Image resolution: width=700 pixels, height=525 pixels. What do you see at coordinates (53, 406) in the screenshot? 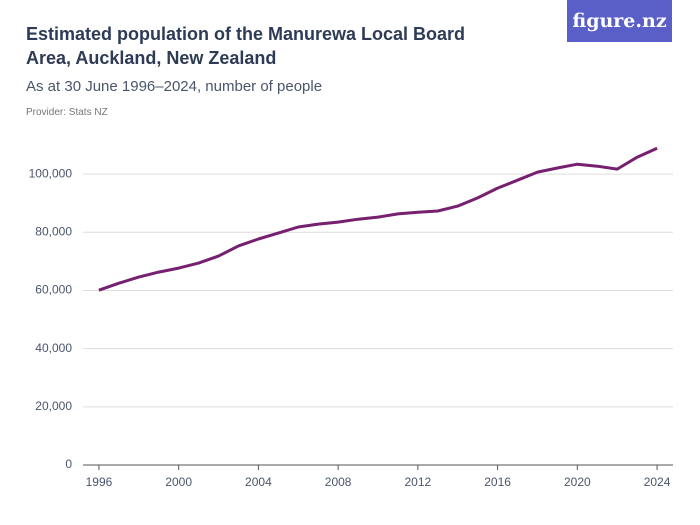
I see `y-tick-label: 20,000` at bounding box center [53, 406].